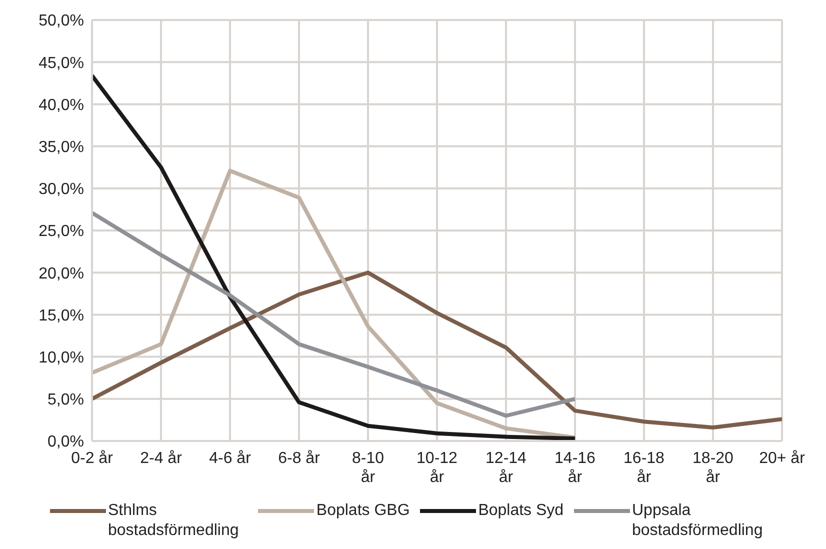  Describe the element at coordinates (61, 273) in the screenshot. I see `y-tick-label: 20,0%` at that location.